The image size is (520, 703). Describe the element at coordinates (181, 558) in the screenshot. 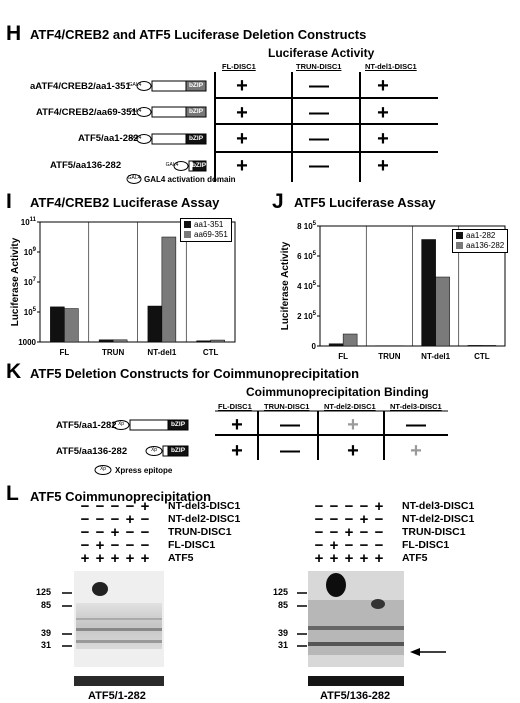

I see `lane-row-label: ATF5` at that location.